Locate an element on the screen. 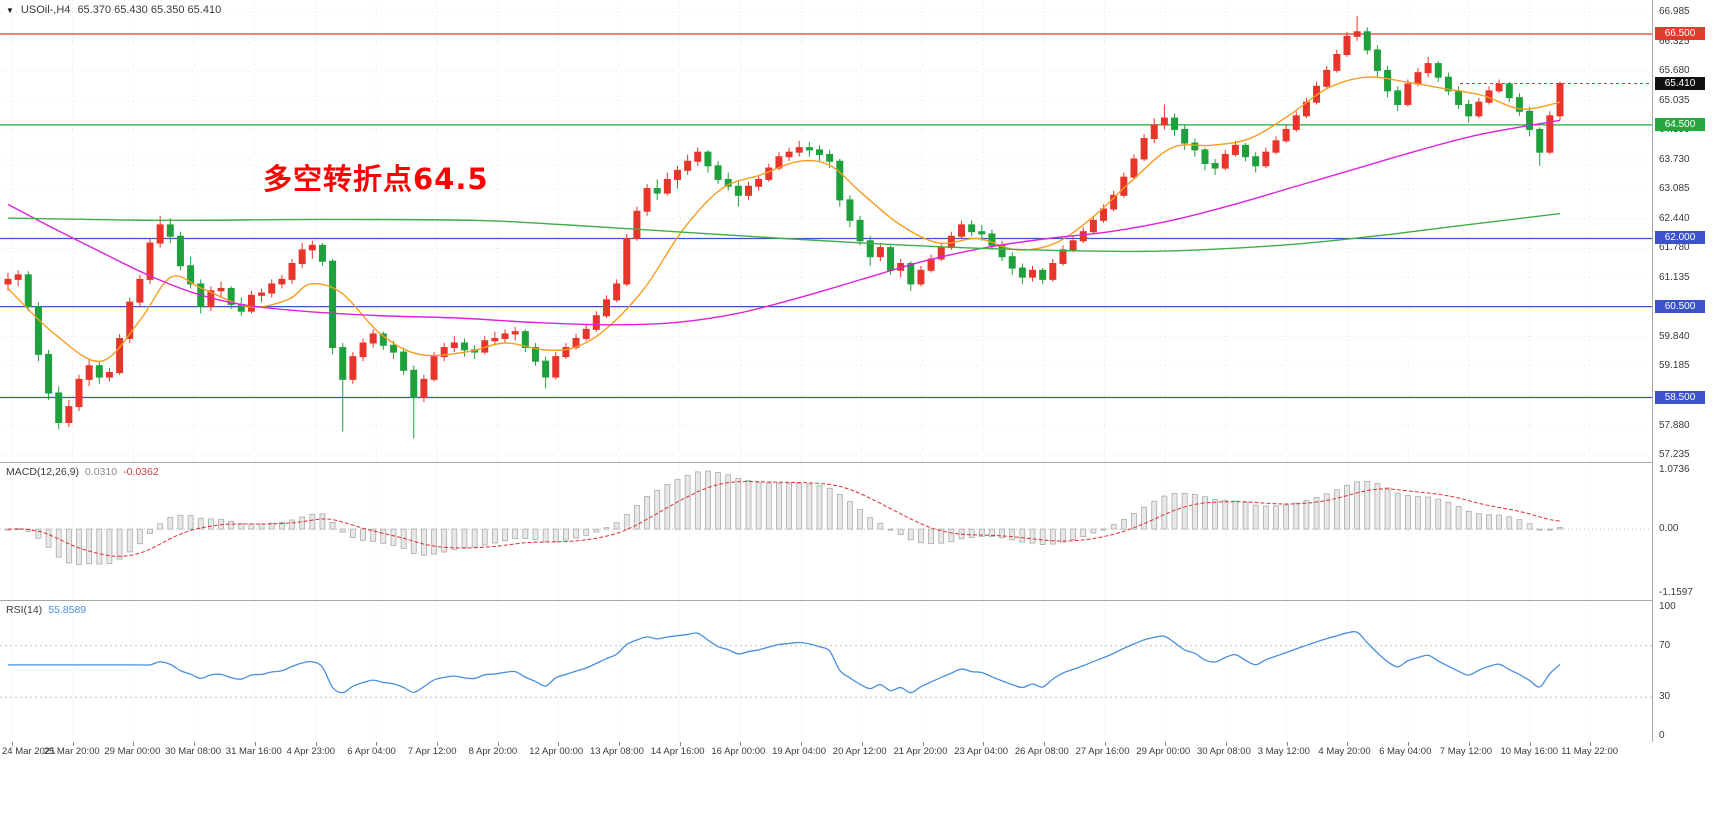 Image resolution: width=1730 pixels, height=826 pixels. time-label: 8 Apr 20:00 is located at coordinates (493, 751).